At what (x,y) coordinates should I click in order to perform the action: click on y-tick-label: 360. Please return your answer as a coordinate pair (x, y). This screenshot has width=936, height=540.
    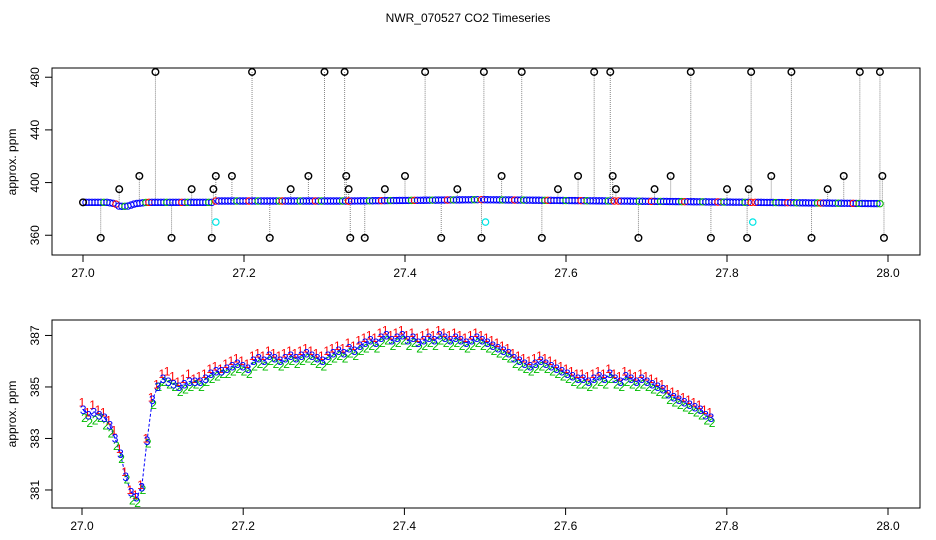
    Looking at the image, I should click on (35, 235).